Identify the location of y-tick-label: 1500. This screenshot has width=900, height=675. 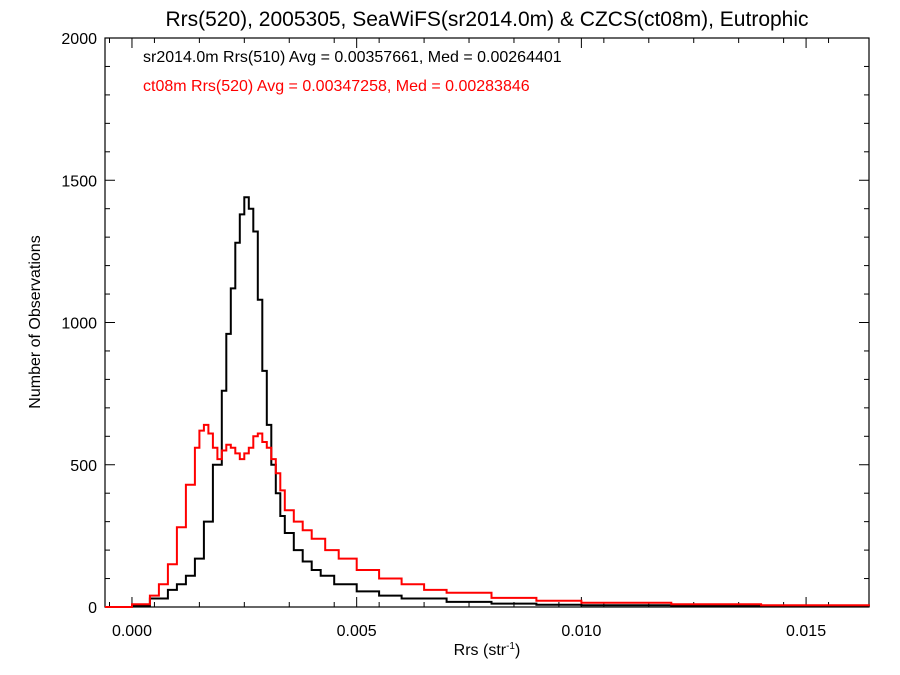
(79, 181).